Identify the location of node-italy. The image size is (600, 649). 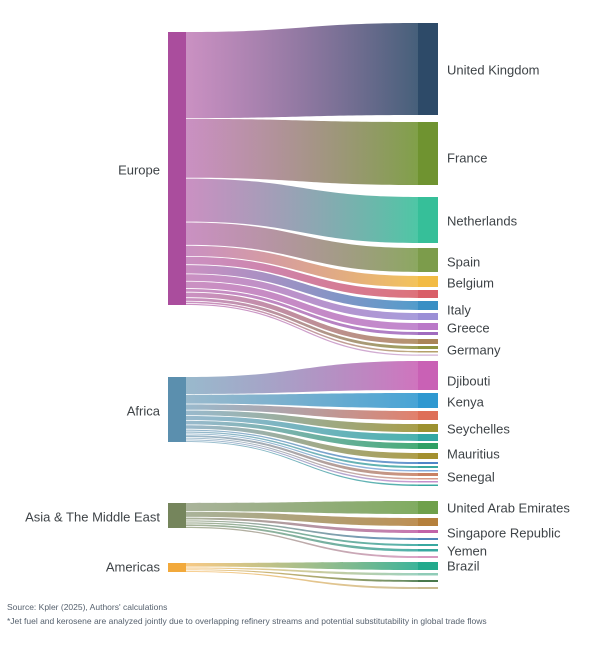
(428, 305).